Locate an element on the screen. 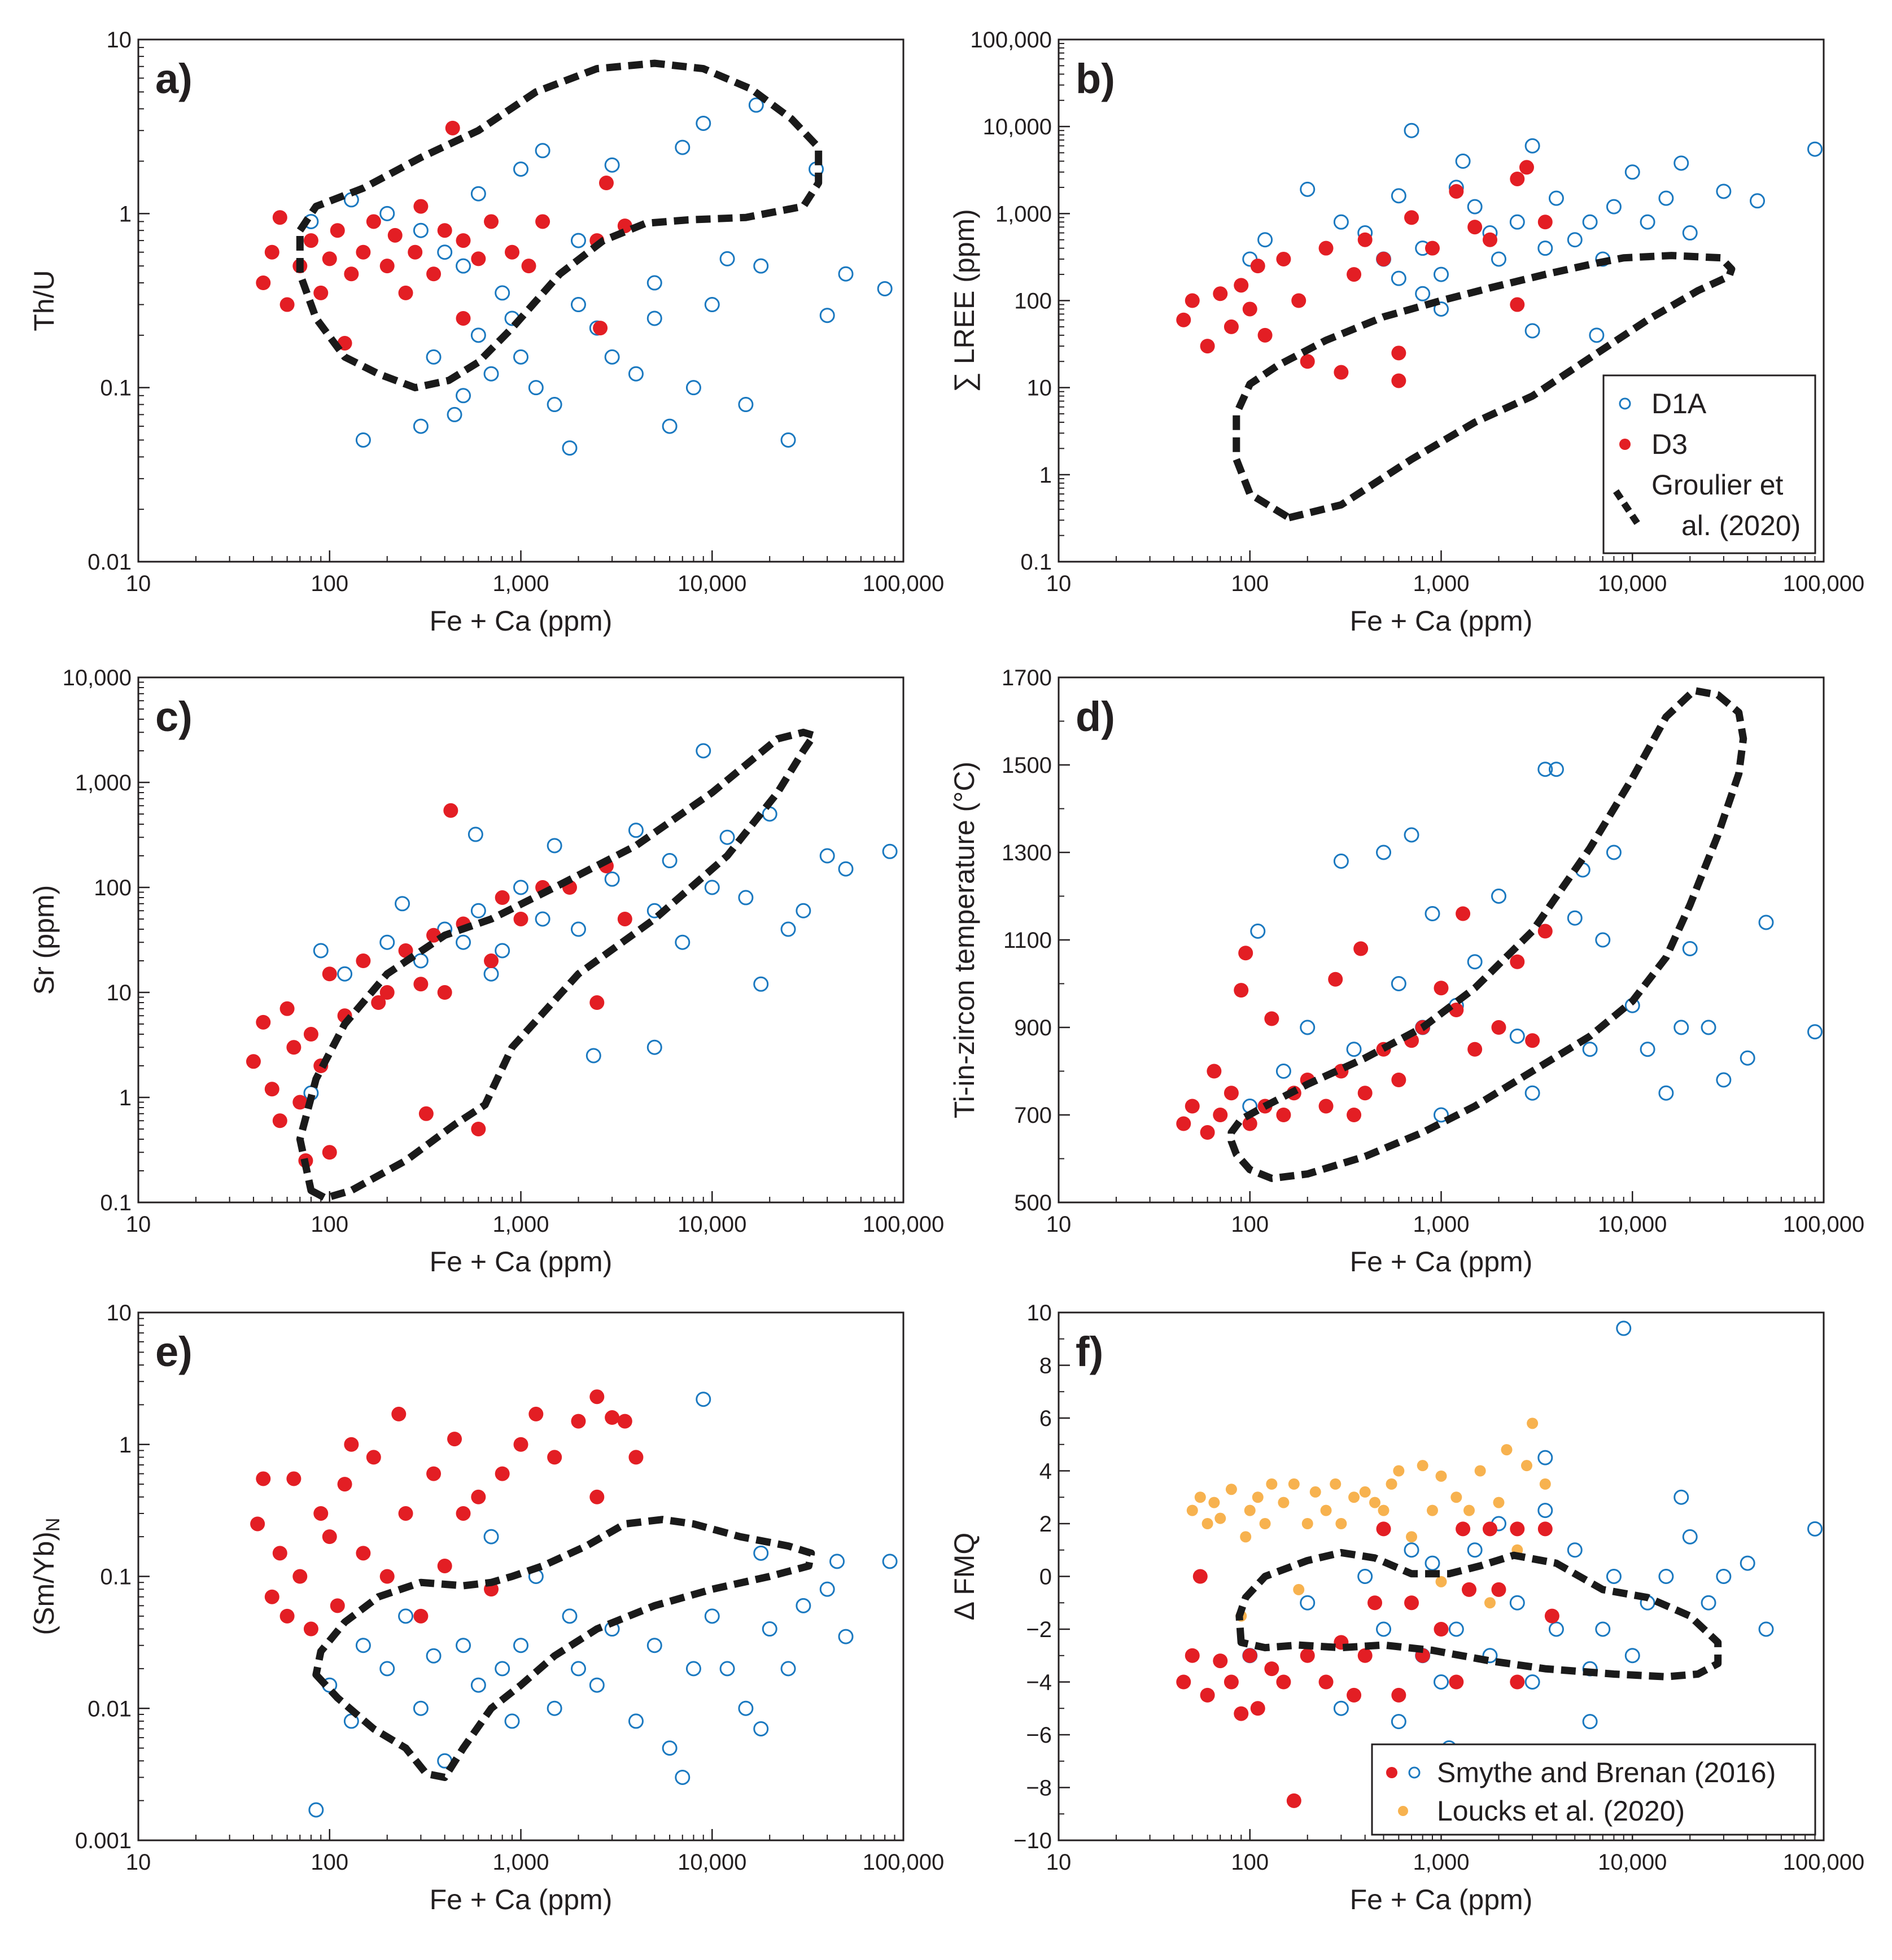  y-tick-label: −8 is located at coordinates (1039, 1788).